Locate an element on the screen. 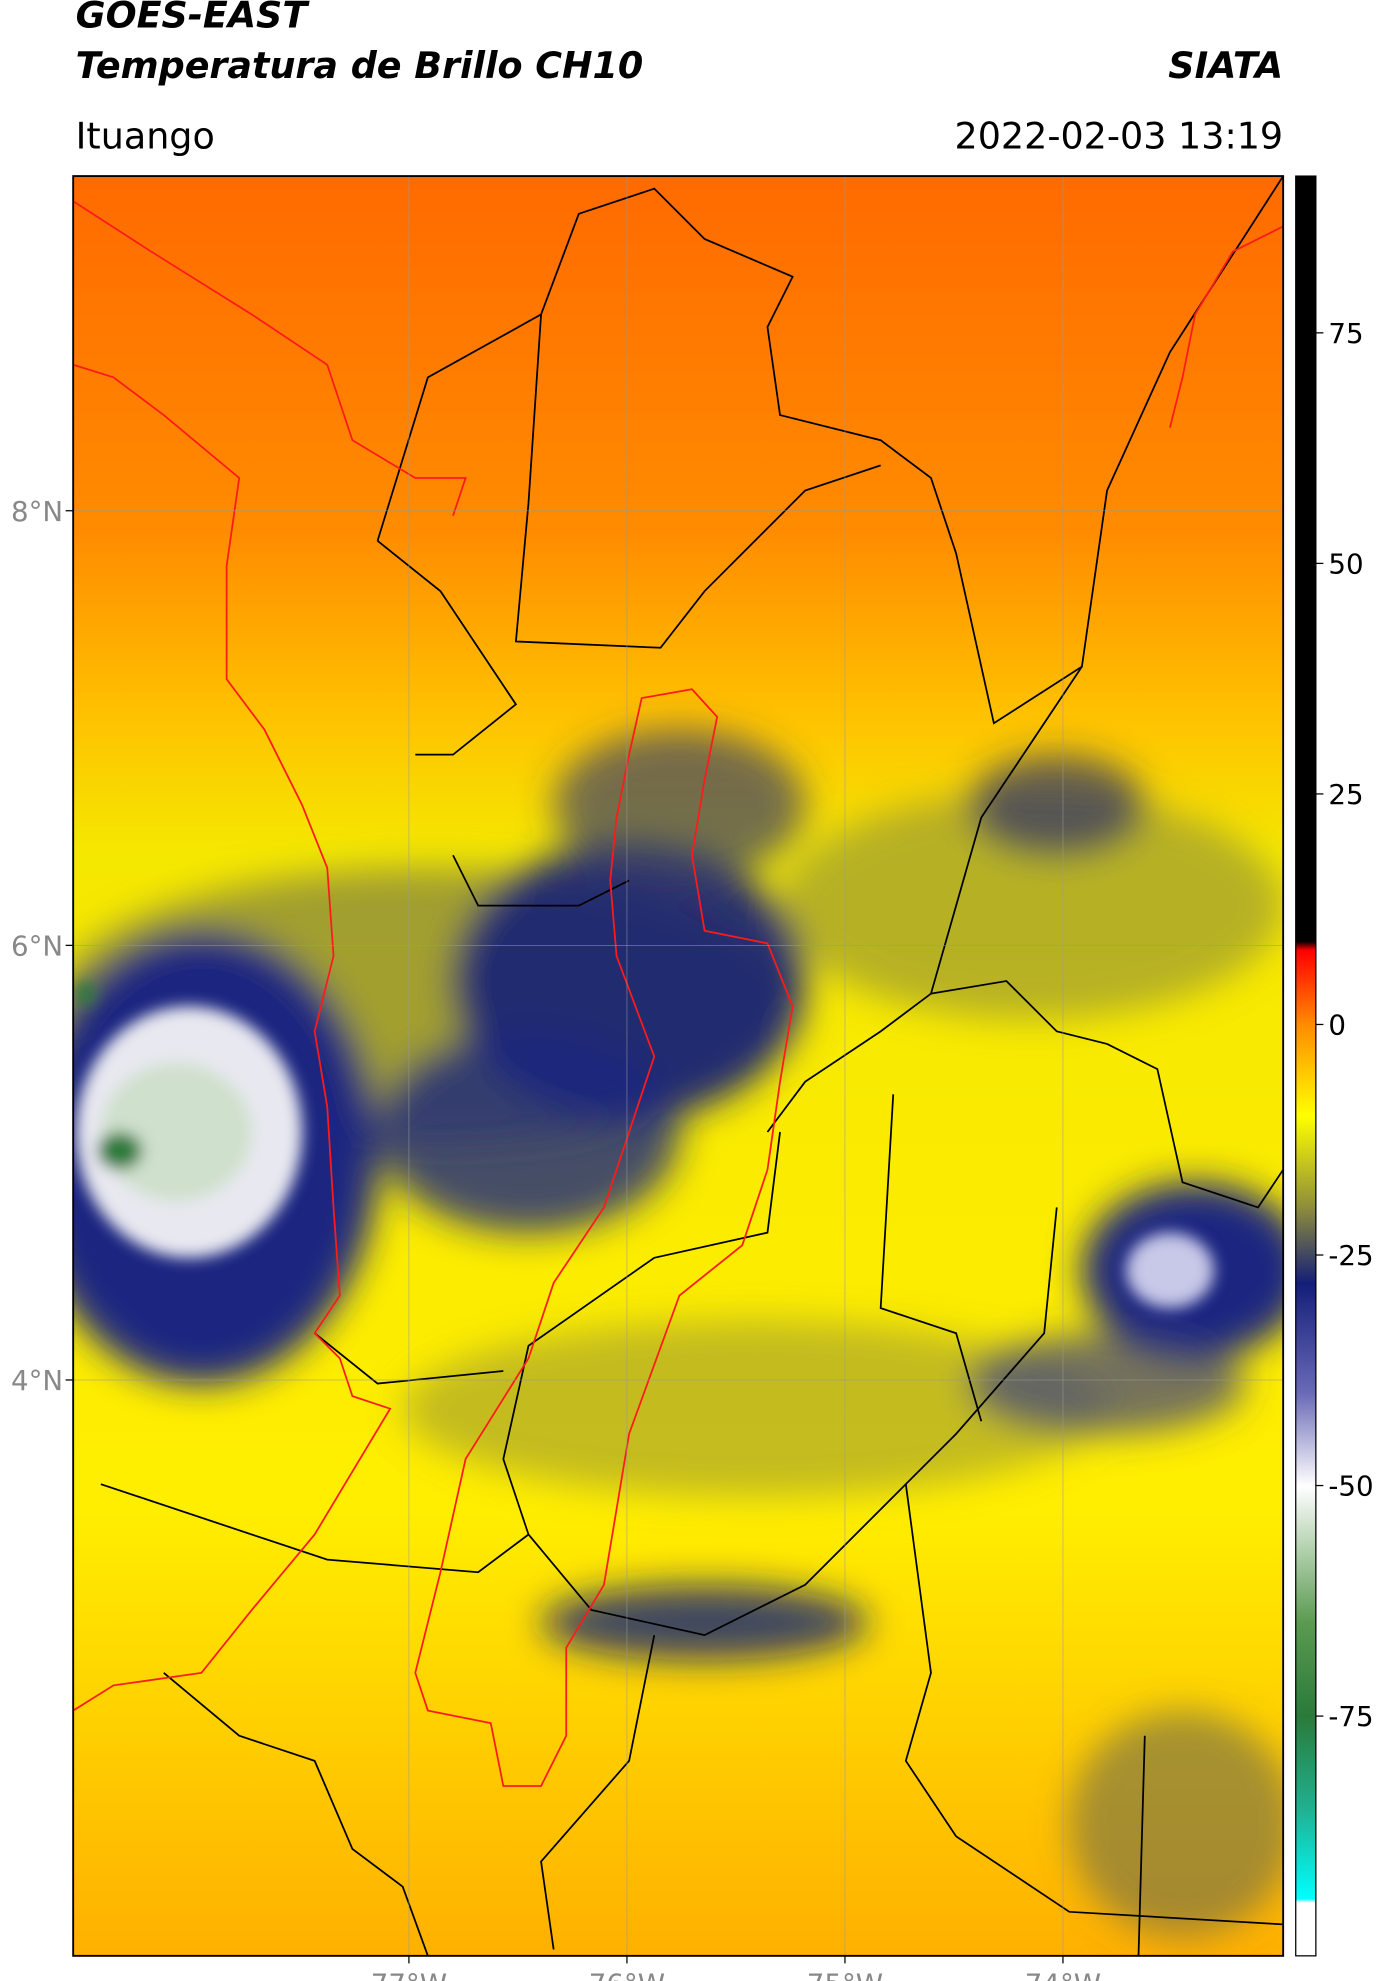 The height and width of the screenshot is (1981, 1384). colorbar-tick-label: 50 is located at coordinates (1345, 563).